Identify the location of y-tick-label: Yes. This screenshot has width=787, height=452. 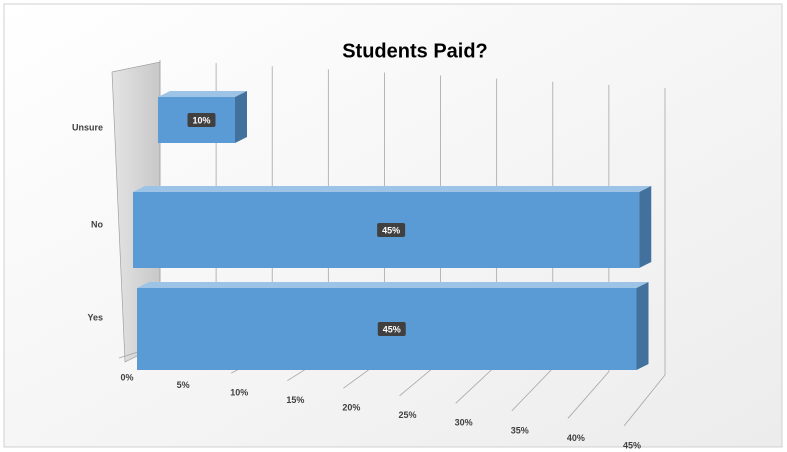
(95, 317).